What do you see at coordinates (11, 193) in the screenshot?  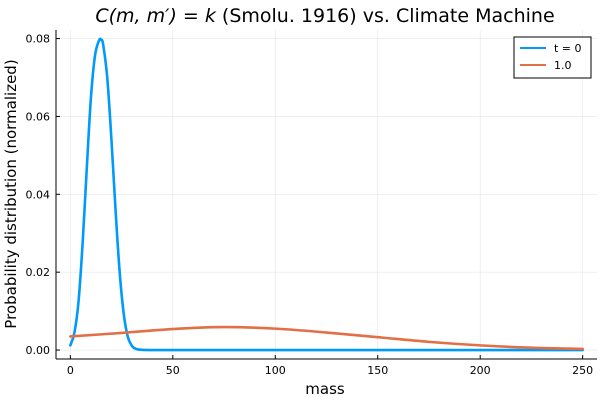 I see `y-axis-label: Probability distribution (normalized)` at bounding box center [11, 193].